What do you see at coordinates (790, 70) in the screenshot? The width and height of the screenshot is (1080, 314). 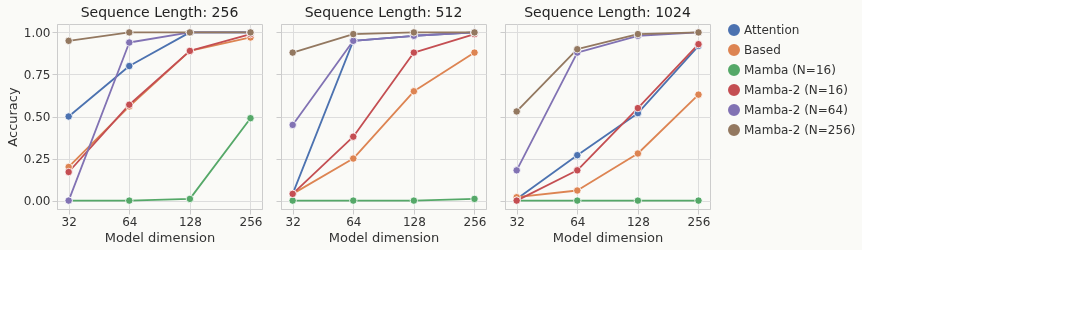 I see `legend-label: Mamba (N=16)` at bounding box center [790, 70].